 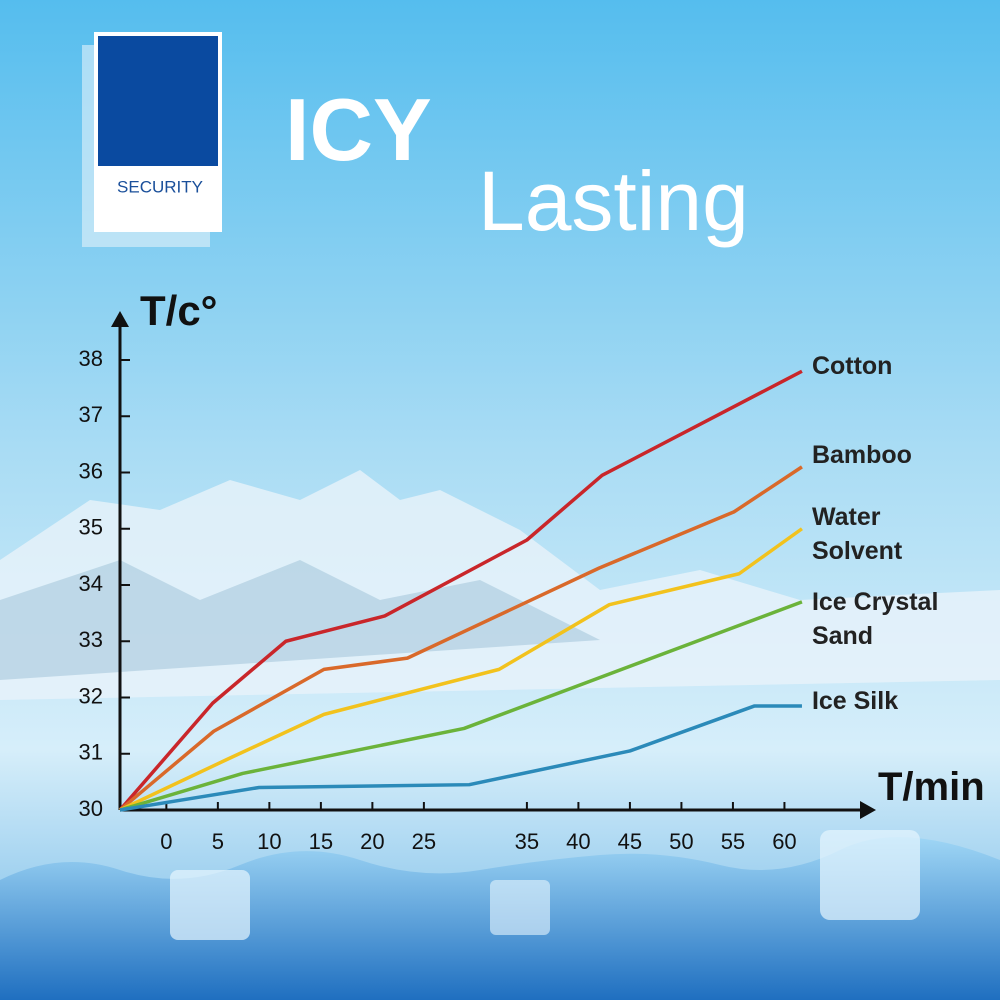 What do you see at coordinates (321, 841) in the screenshot?
I see `x-tick-label: 15` at bounding box center [321, 841].